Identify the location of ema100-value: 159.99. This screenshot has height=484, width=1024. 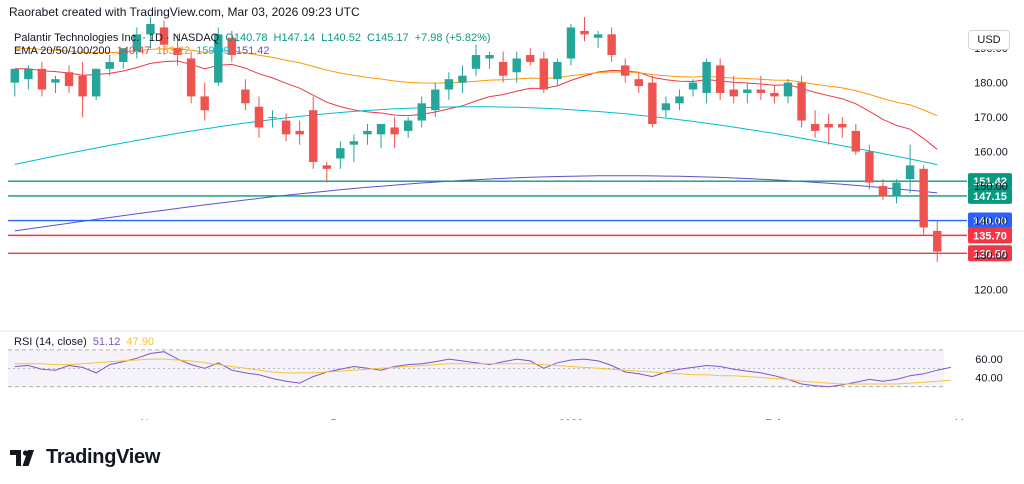
(213, 51).